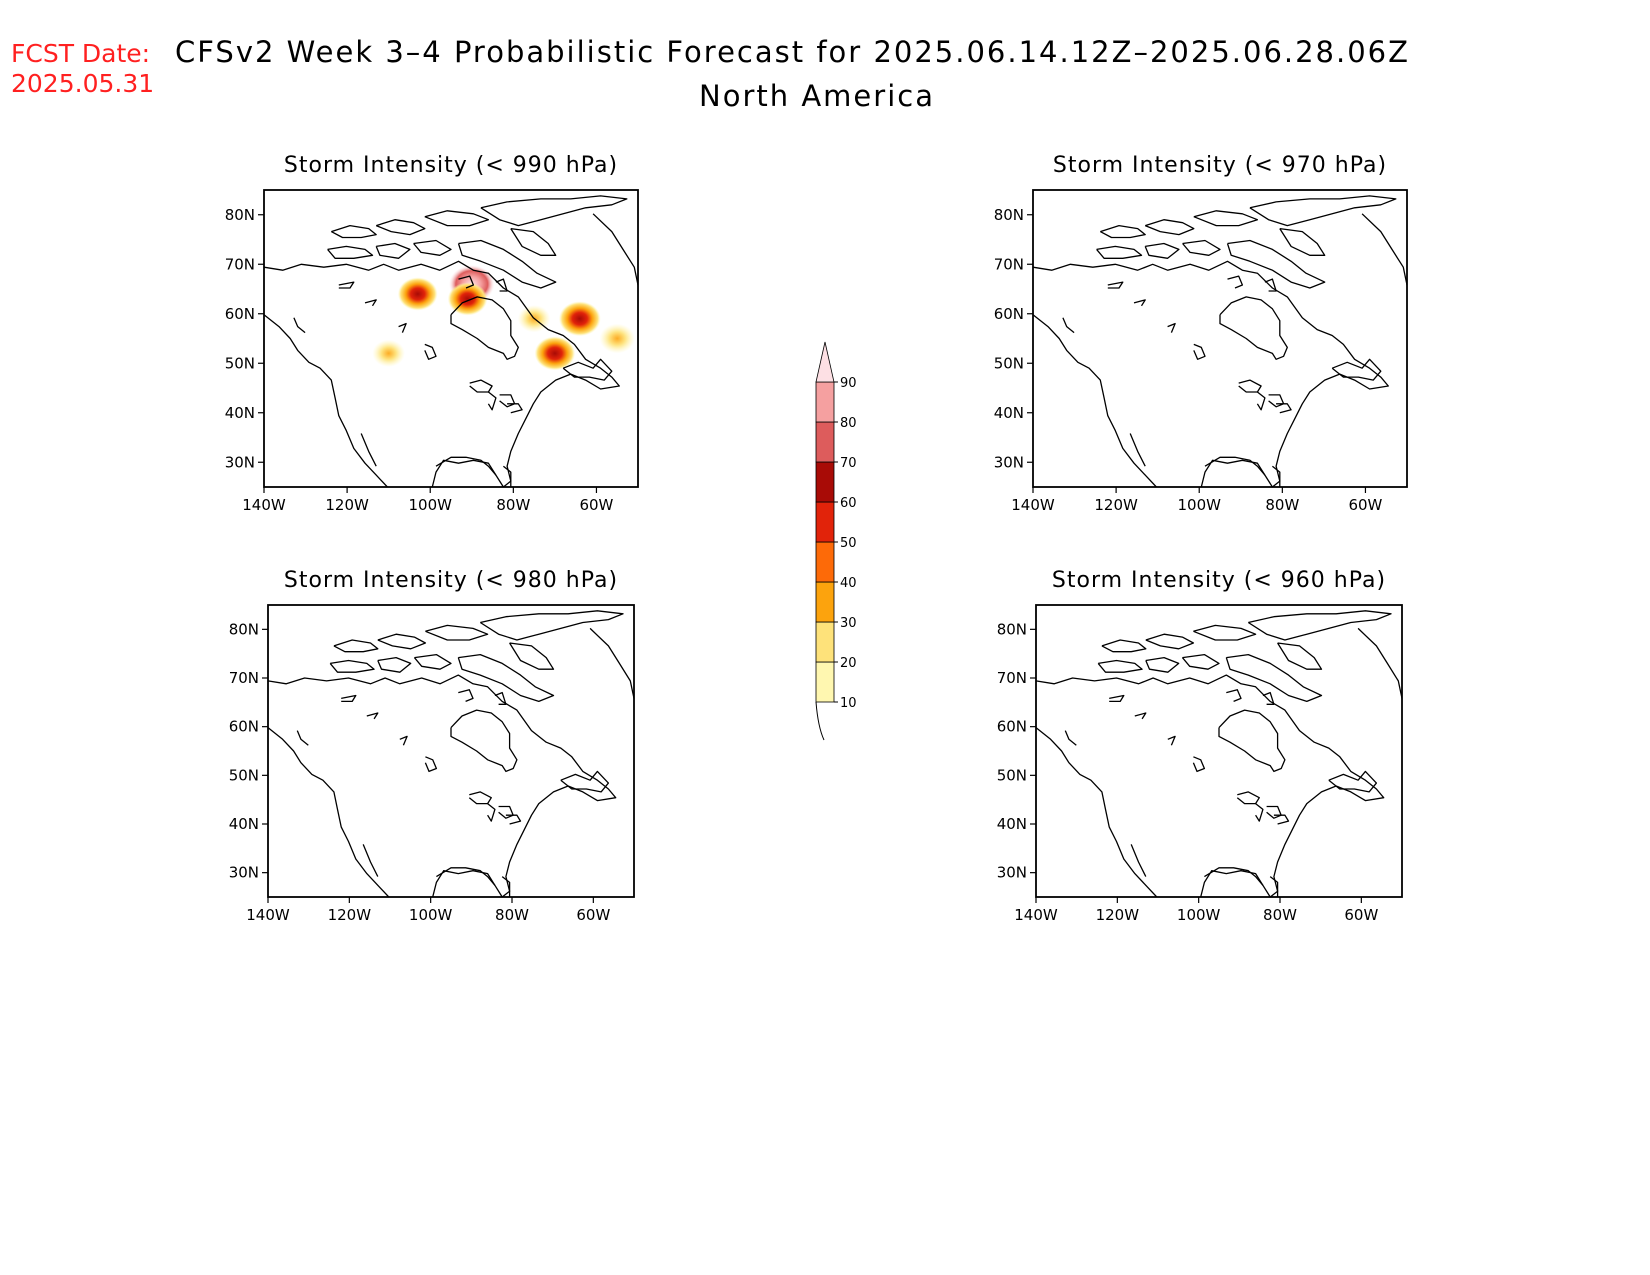  I want to click on probability-blob, so click(555, 353).